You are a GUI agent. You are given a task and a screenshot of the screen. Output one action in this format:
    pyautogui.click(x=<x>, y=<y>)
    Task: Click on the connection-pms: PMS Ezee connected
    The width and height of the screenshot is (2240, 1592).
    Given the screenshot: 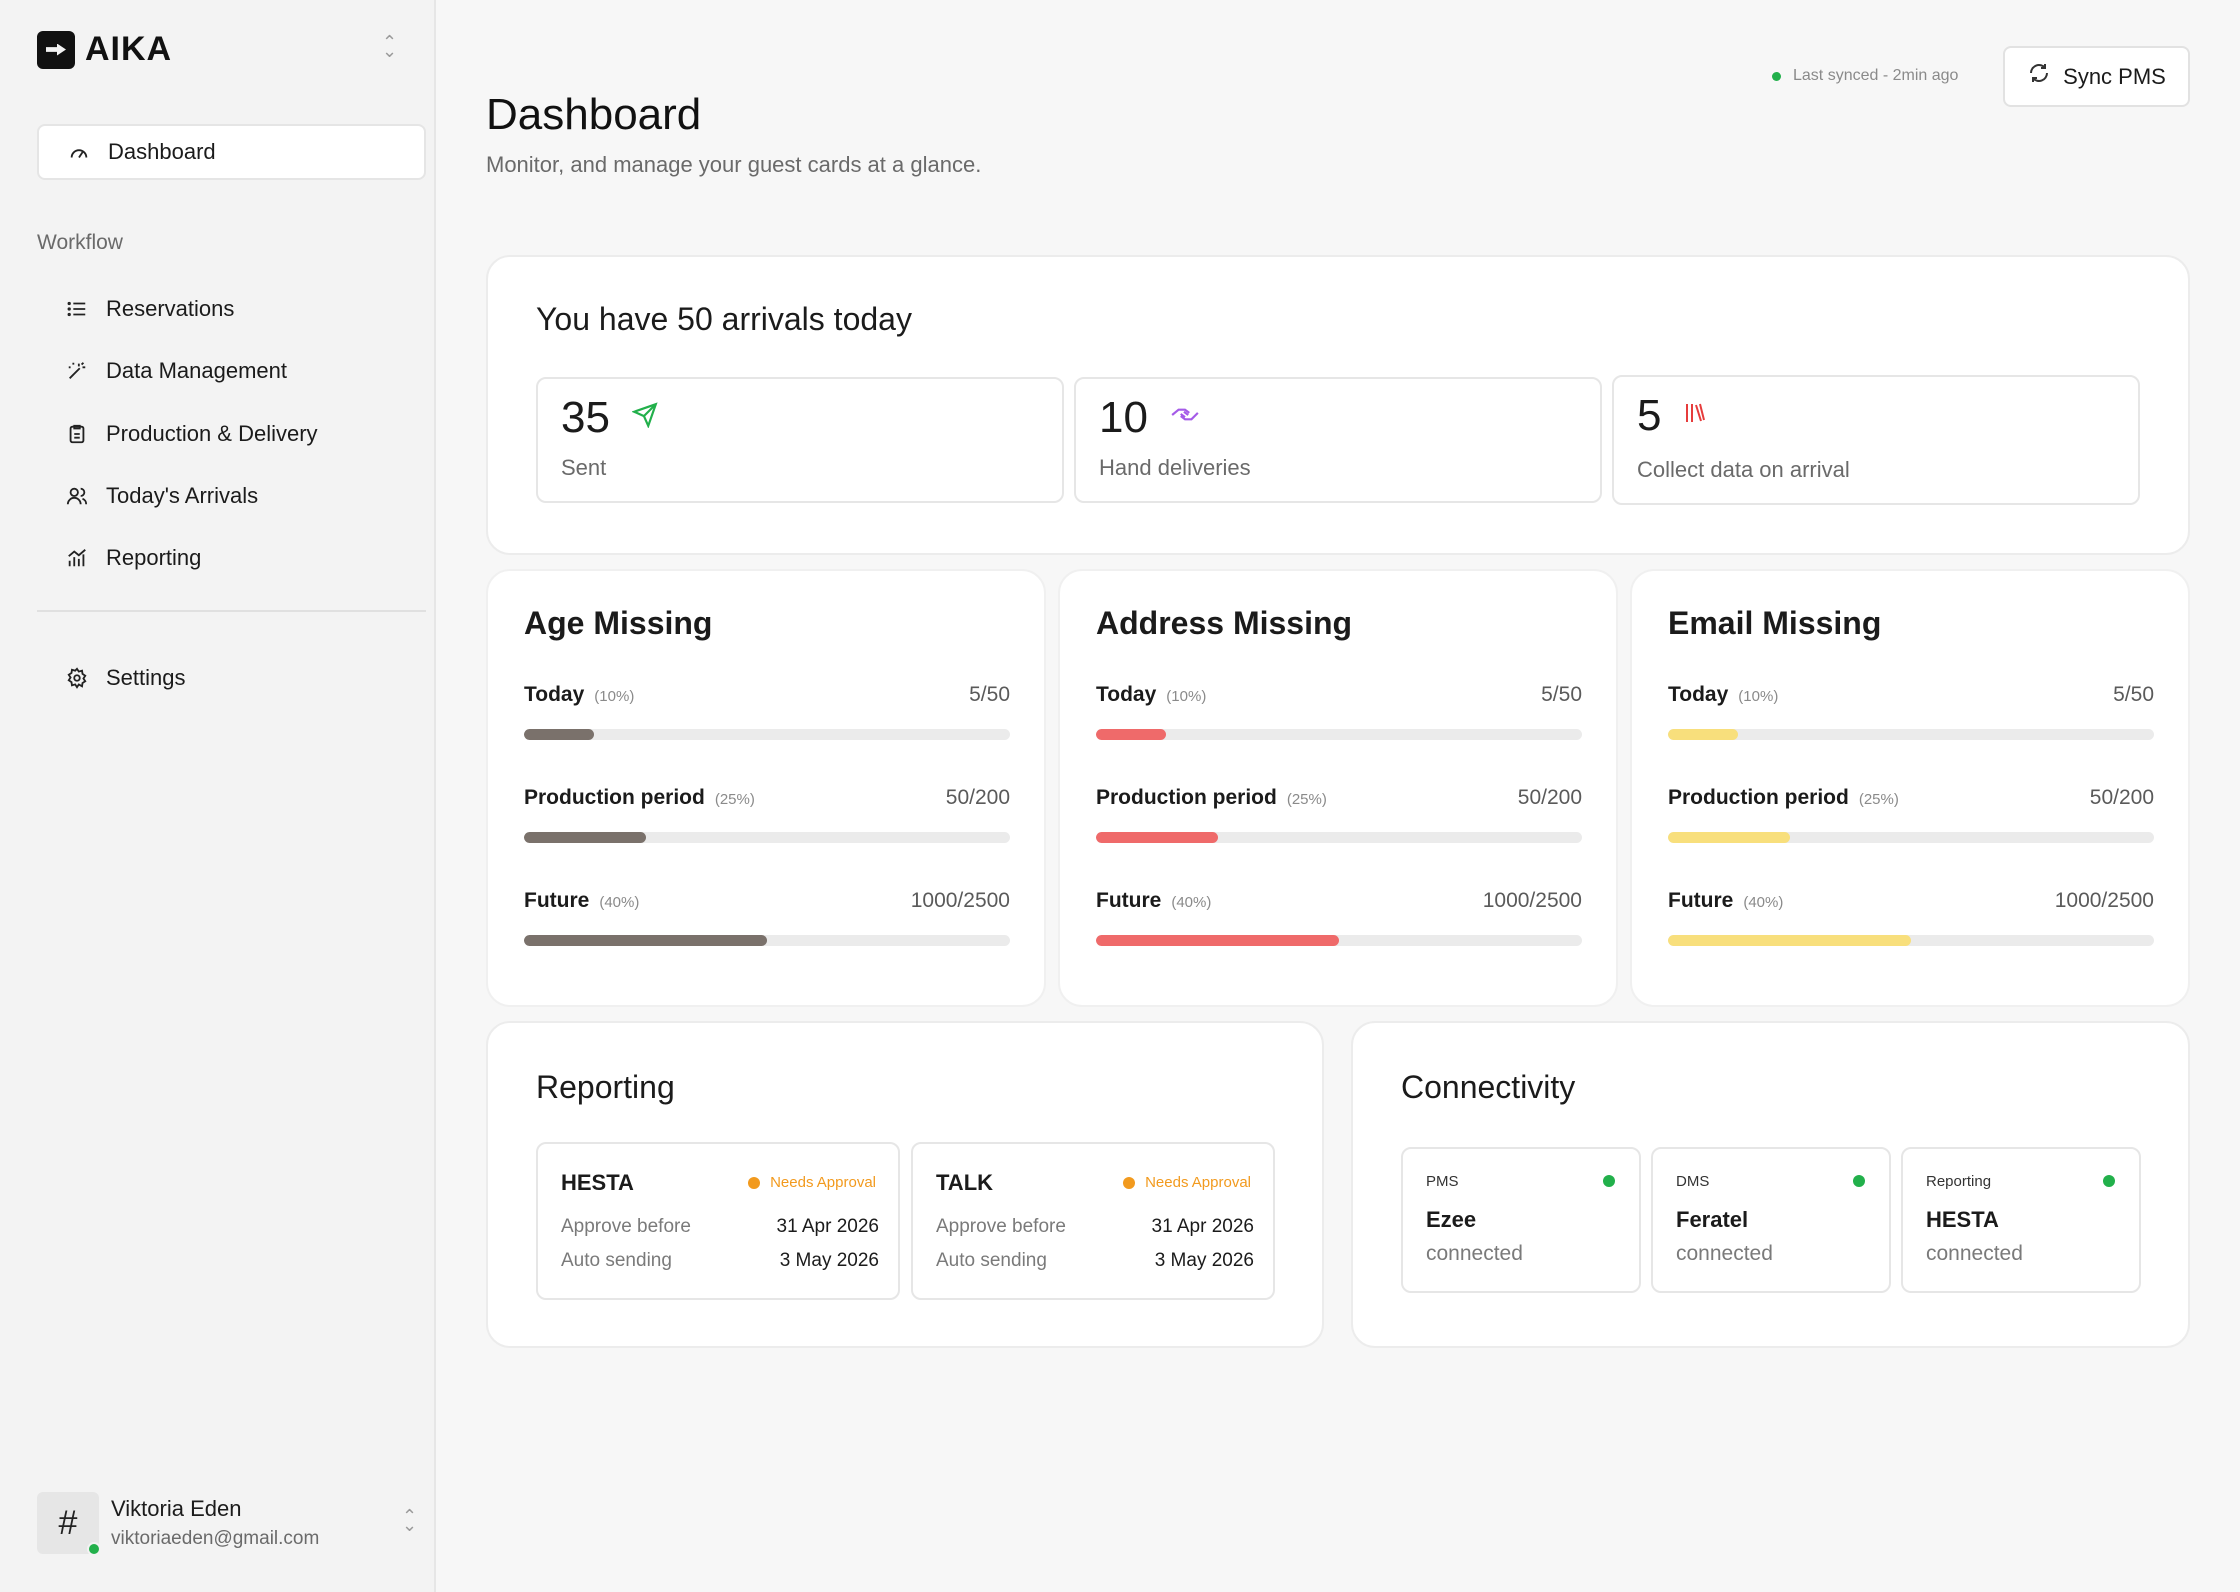 What is the action you would take?
    pyautogui.click(x=1521, y=1220)
    